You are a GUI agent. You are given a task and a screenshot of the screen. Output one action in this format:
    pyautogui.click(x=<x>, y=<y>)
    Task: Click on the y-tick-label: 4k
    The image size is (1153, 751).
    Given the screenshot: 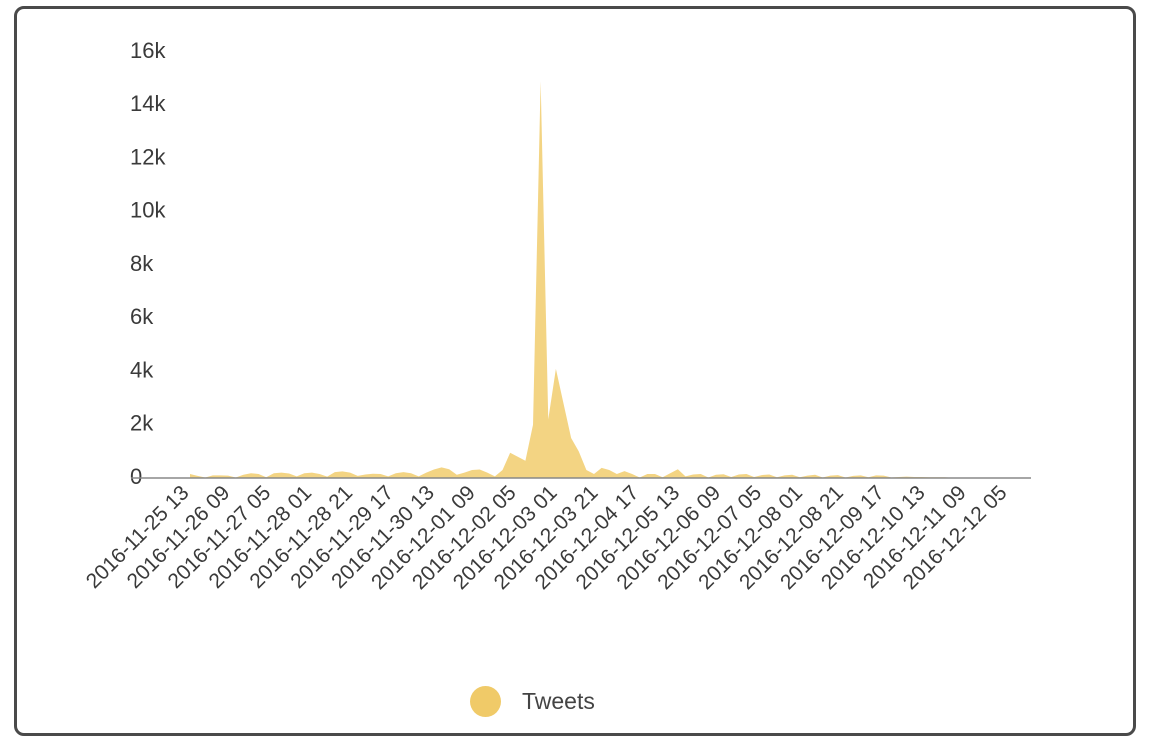 What is the action you would take?
    pyautogui.click(x=142, y=369)
    